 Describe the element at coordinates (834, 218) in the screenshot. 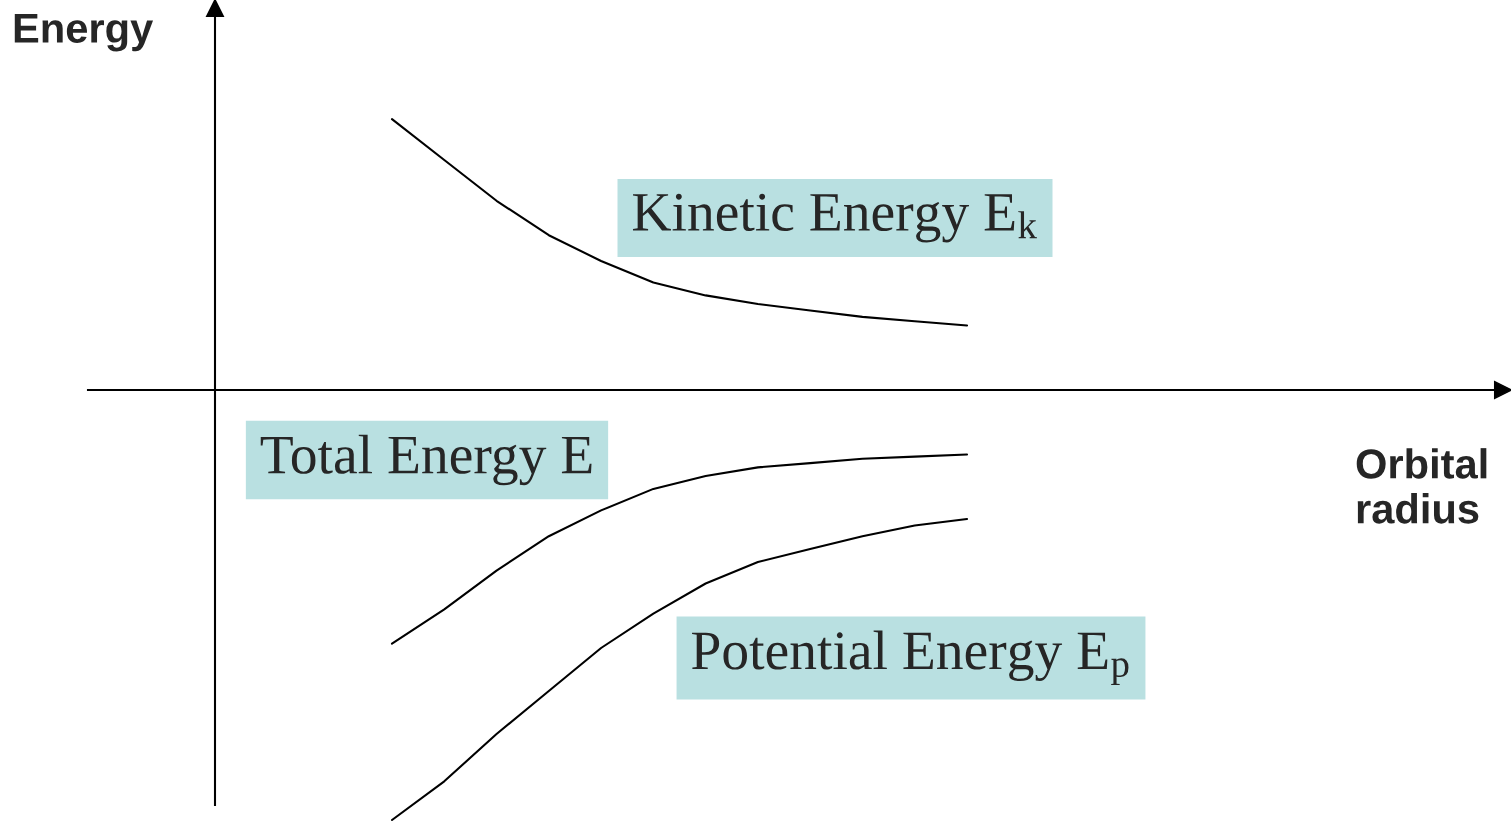

I see `series-label: Kinetic Energy E$_{k}$` at that location.